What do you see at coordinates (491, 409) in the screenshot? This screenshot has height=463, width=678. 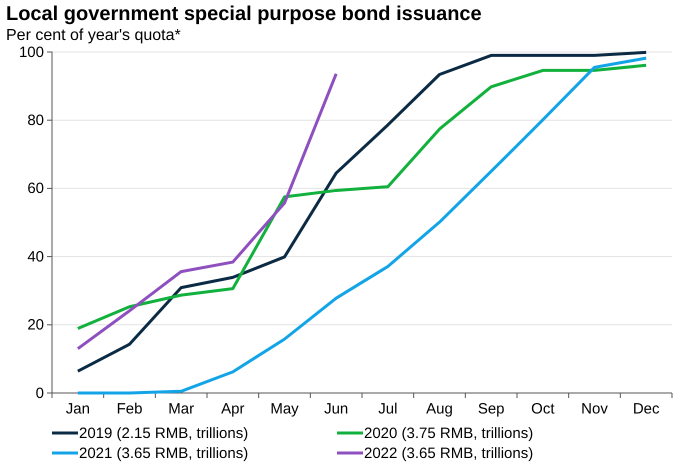 I see `x-tick-label: Sep` at bounding box center [491, 409].